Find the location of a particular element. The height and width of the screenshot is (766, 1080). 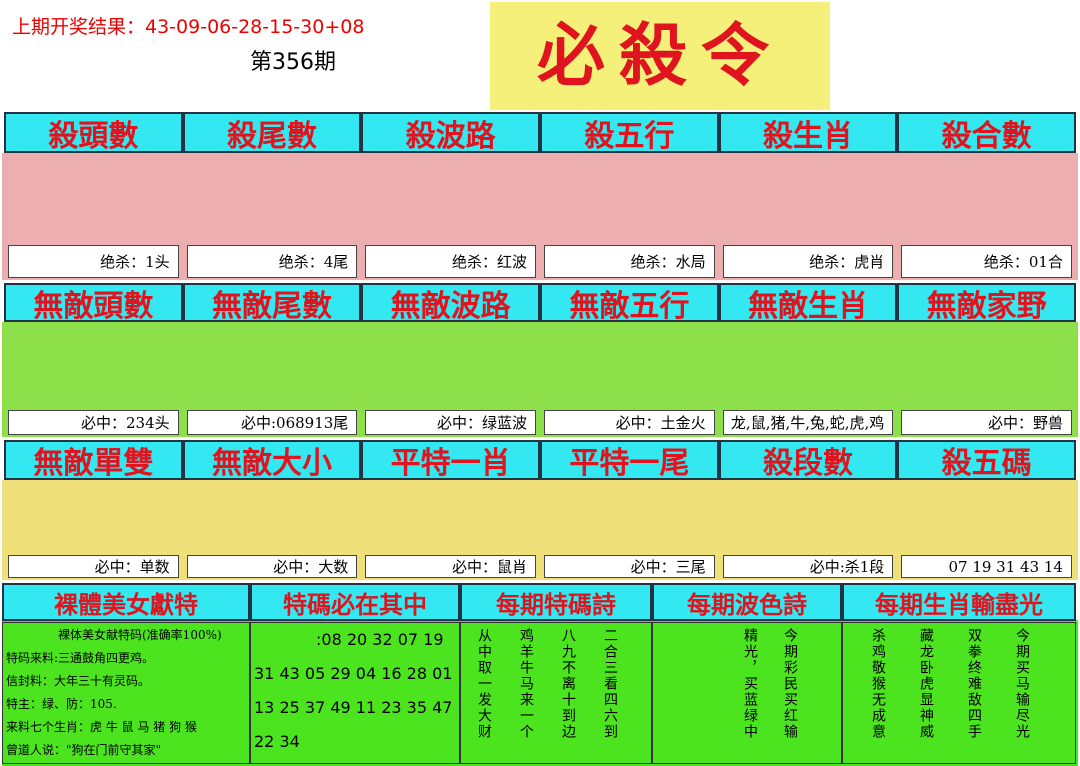

section-header: 殺段數 is located at coordinates (808, 460).